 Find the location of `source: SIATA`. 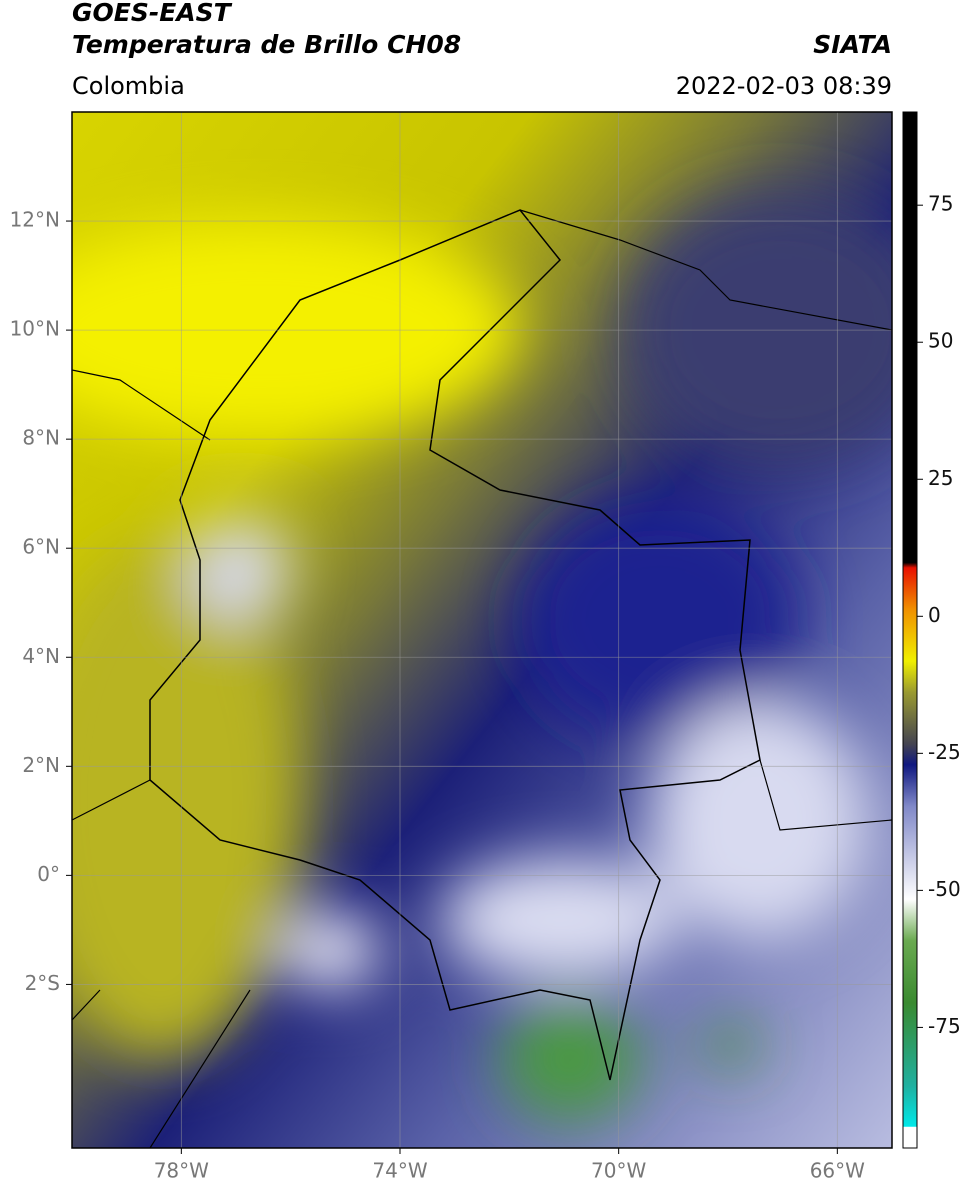

source: SIATA is located at coordinates (852, 44).